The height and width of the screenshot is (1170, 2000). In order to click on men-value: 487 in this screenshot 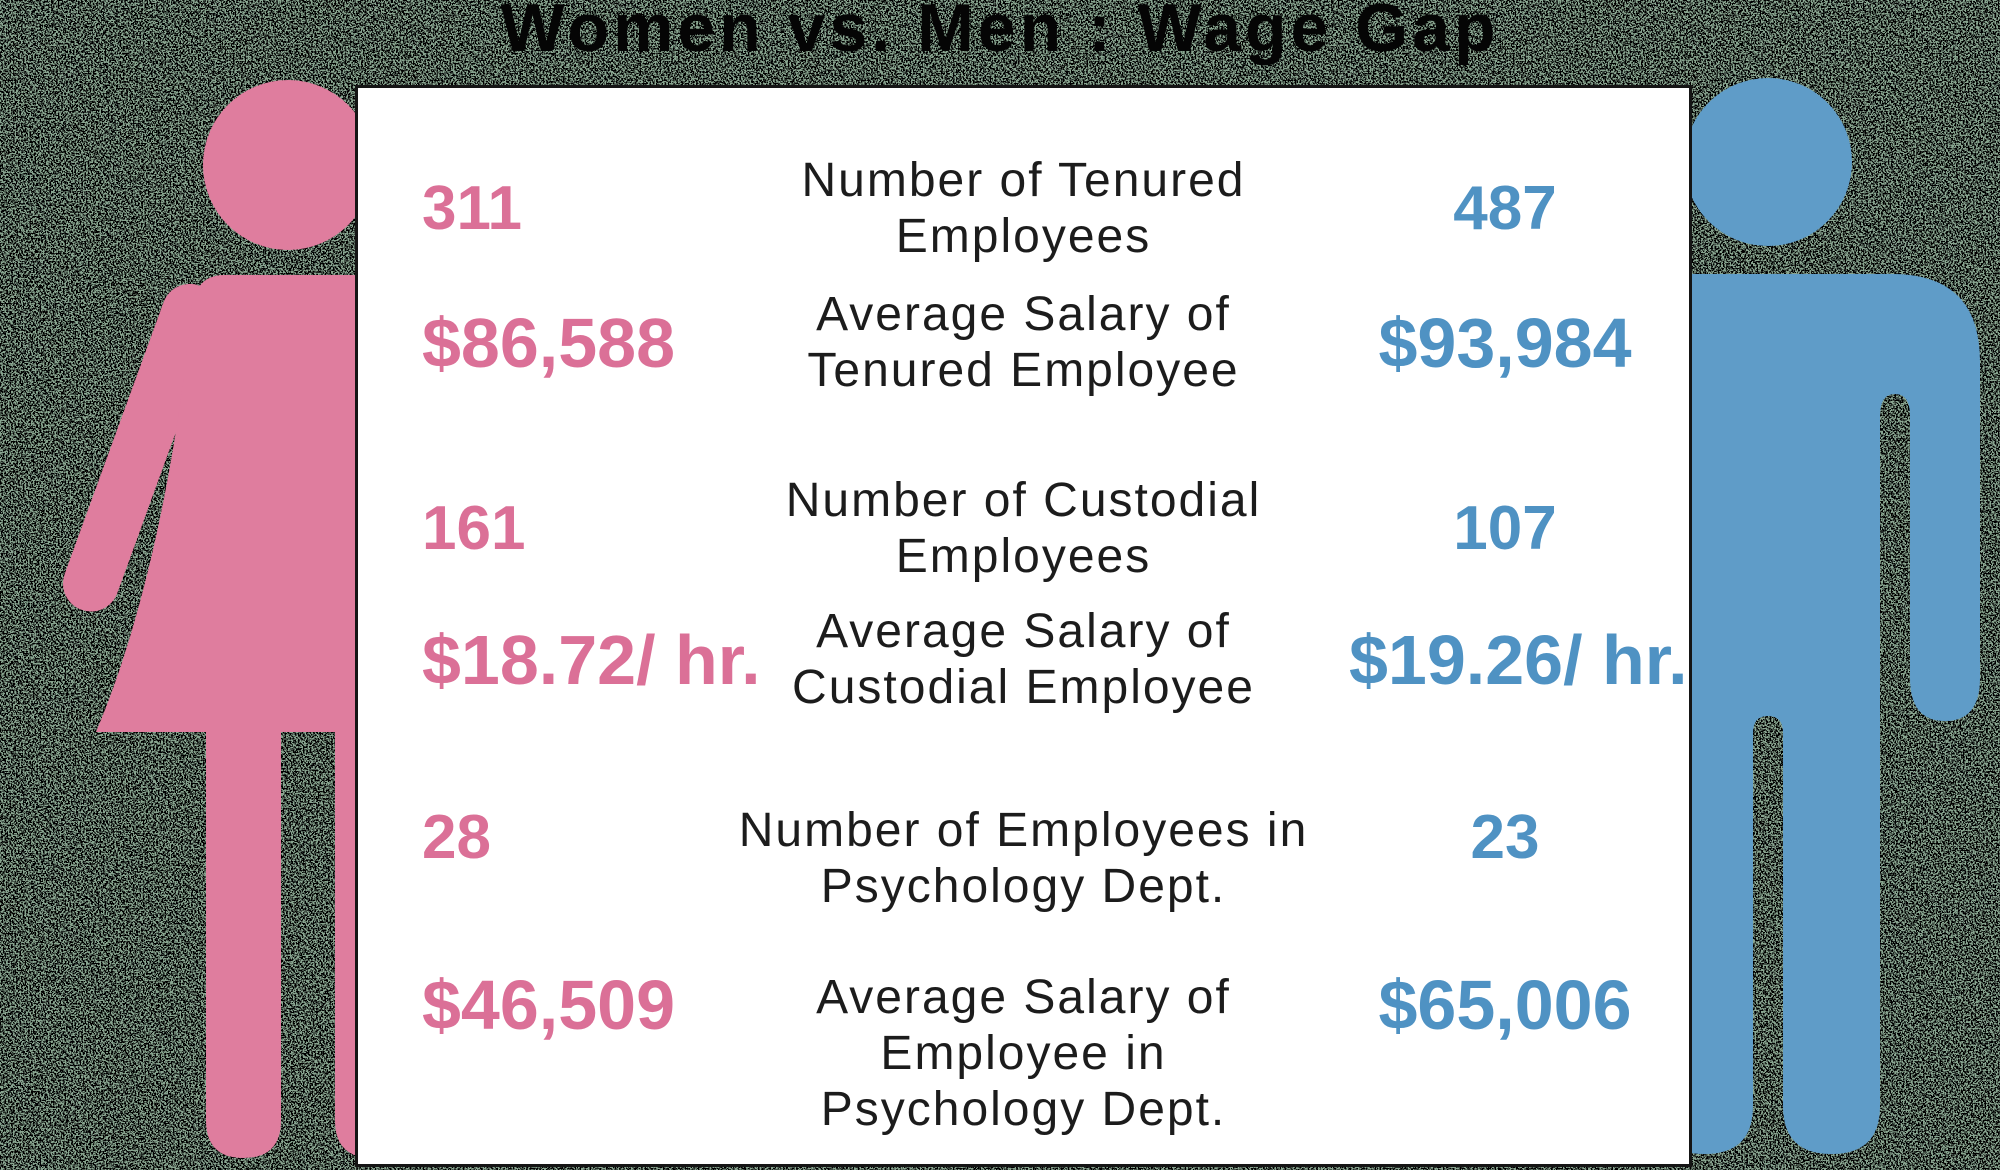, I will do `click(1505, 208)`.